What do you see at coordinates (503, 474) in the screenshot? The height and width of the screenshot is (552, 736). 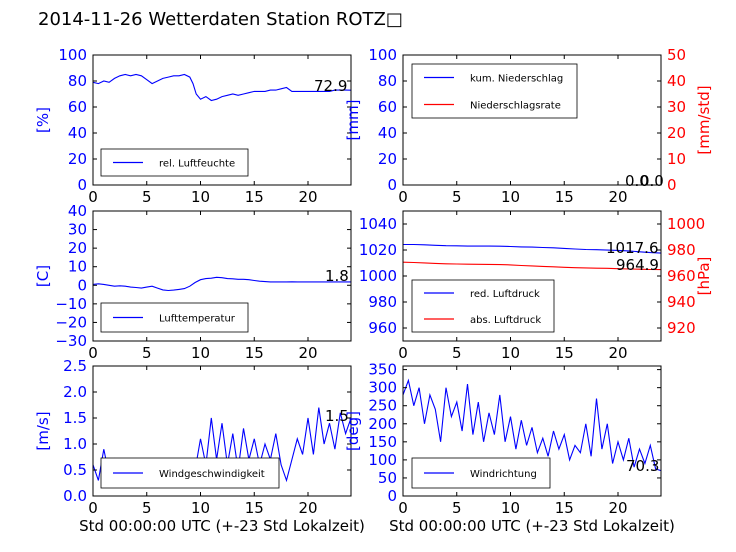 I see `legend-label: Windrichtung` at bounding box center [503, 474].